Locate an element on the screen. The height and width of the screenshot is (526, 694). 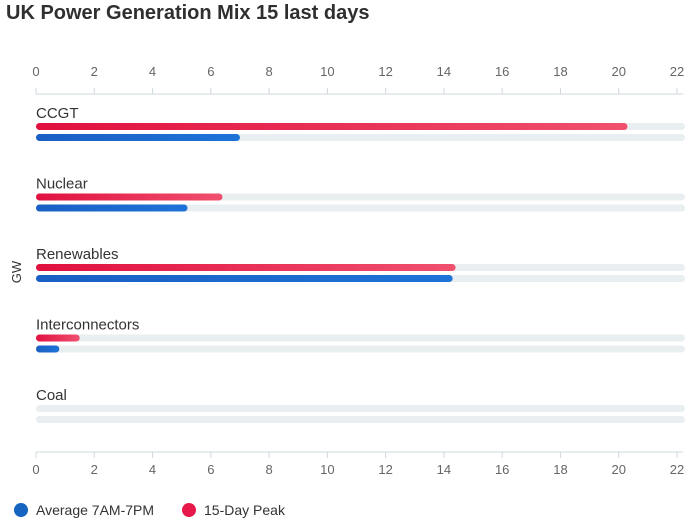
x-tick-label-top: 6 is located at coordinates (210, 71).